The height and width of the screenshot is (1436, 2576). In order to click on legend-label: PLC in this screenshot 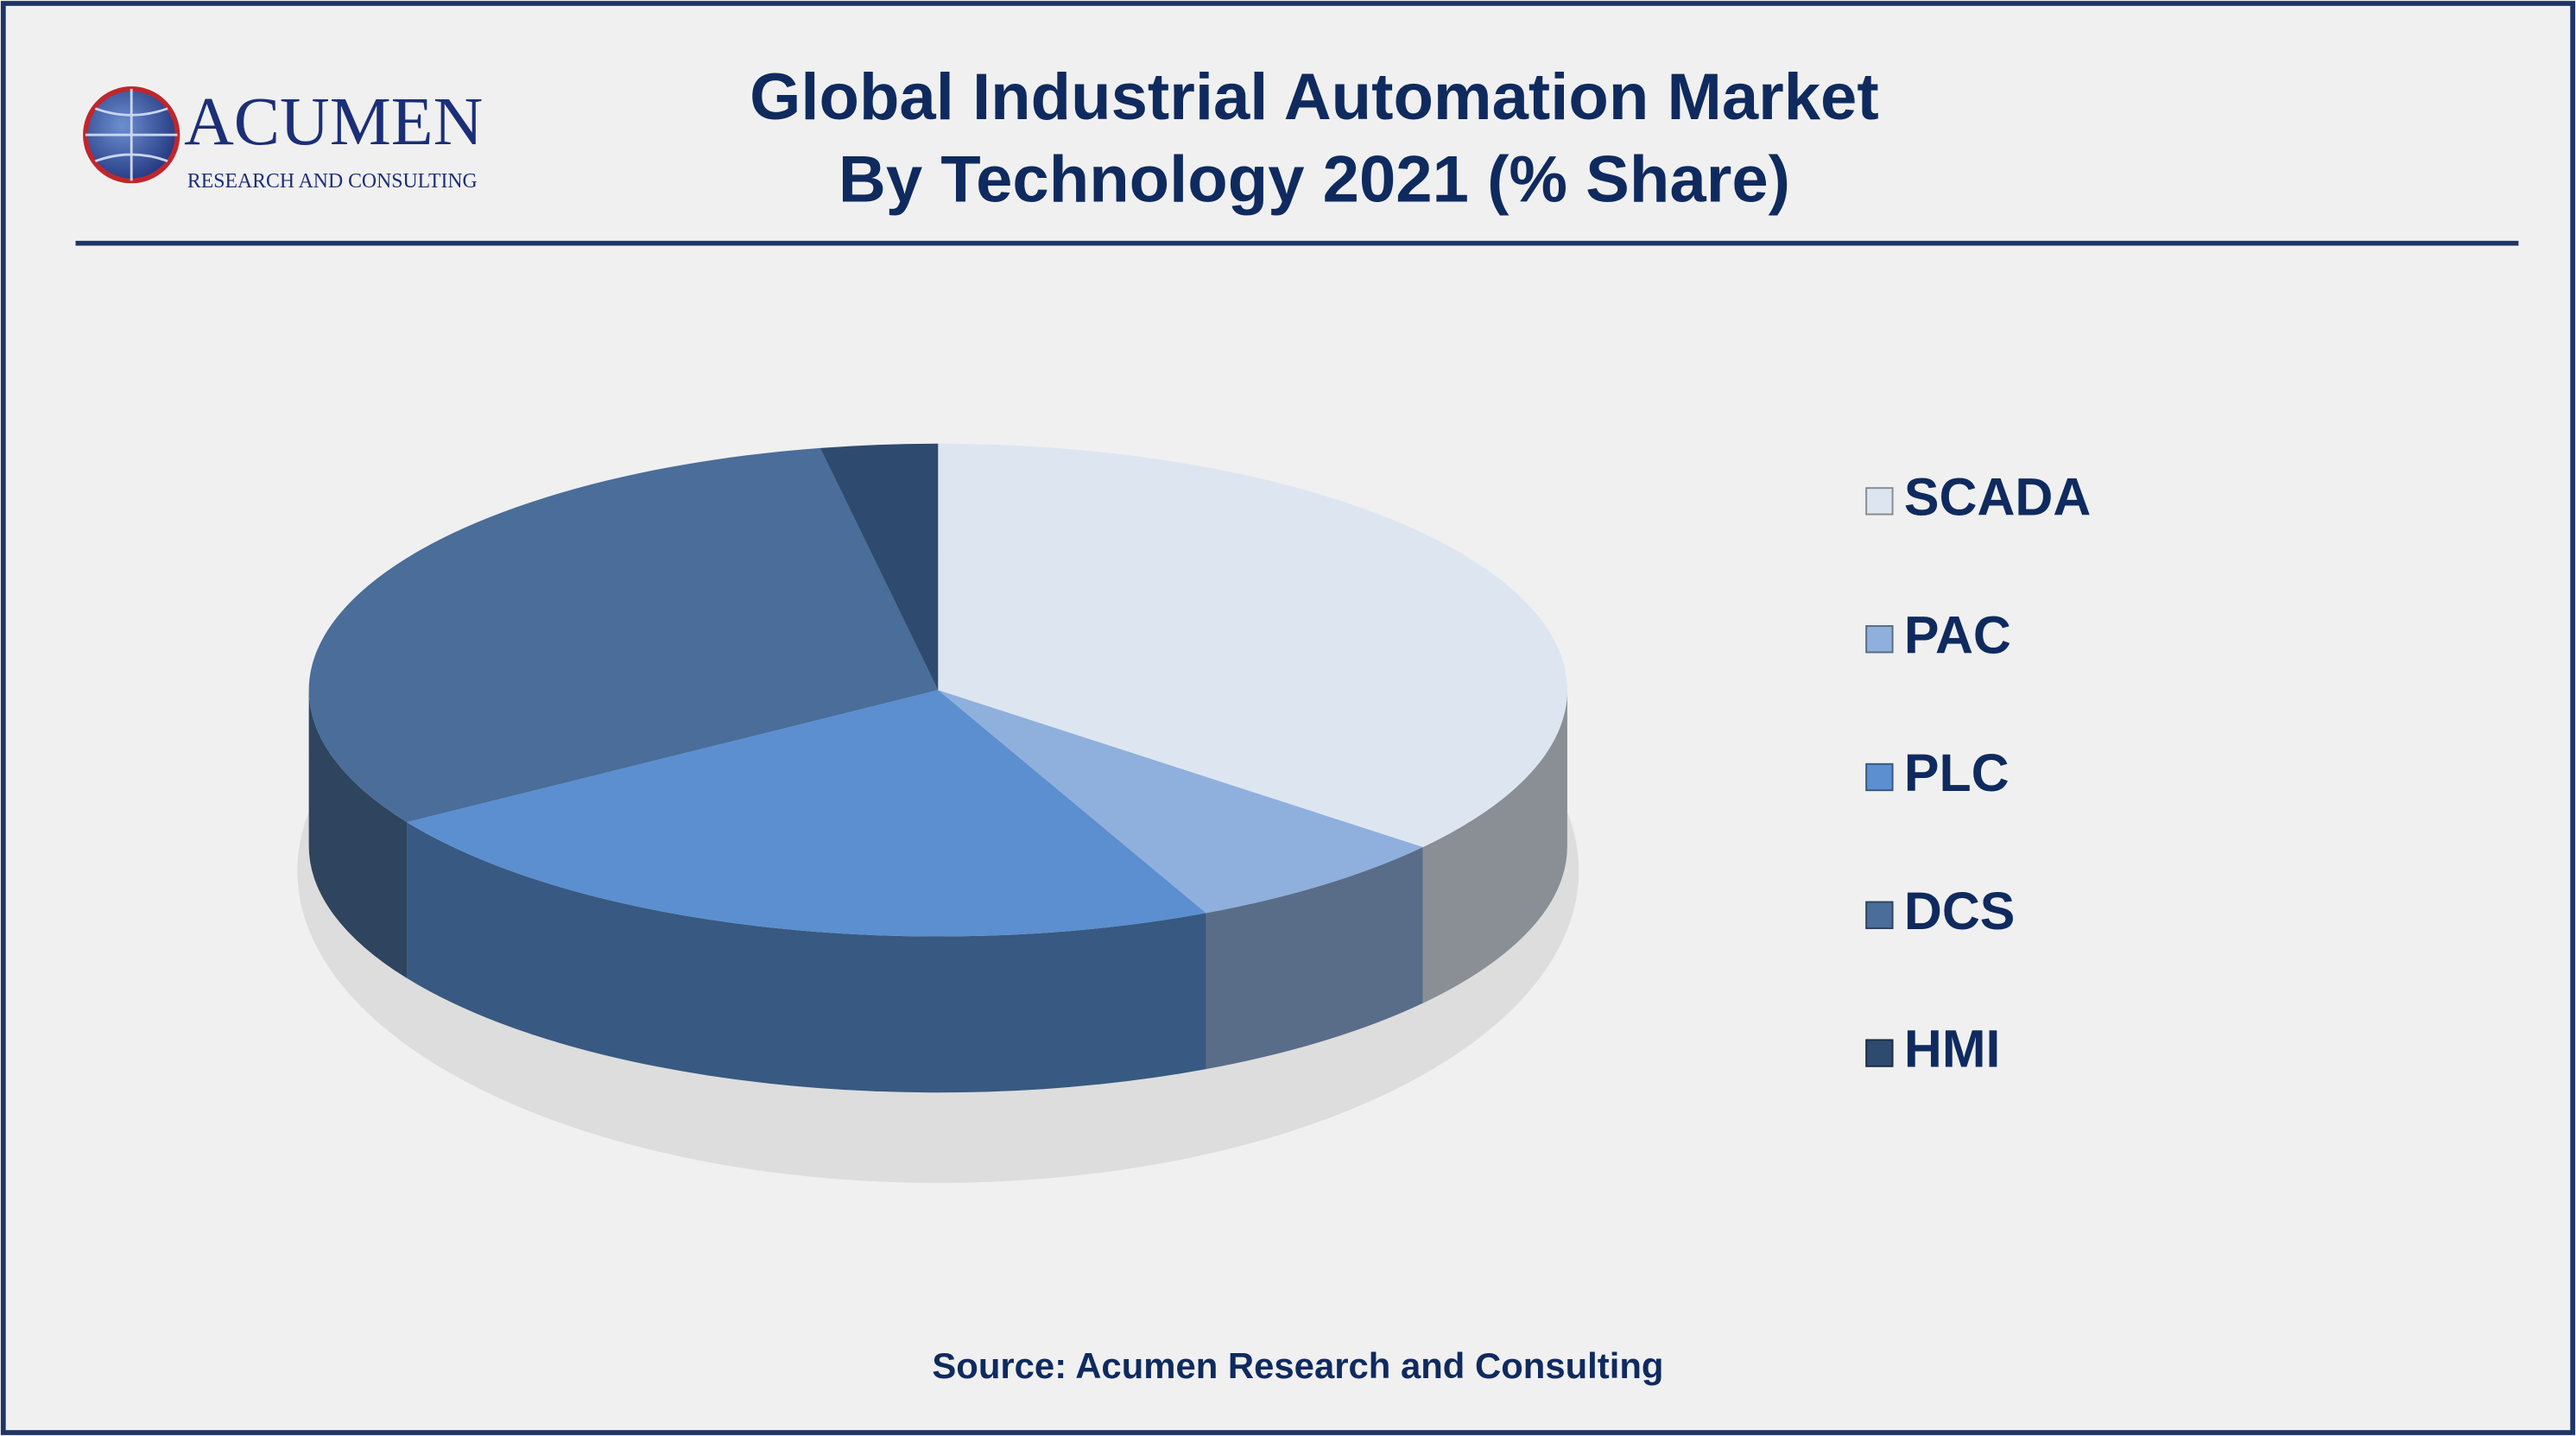, I will do `click(1957, 772)`.